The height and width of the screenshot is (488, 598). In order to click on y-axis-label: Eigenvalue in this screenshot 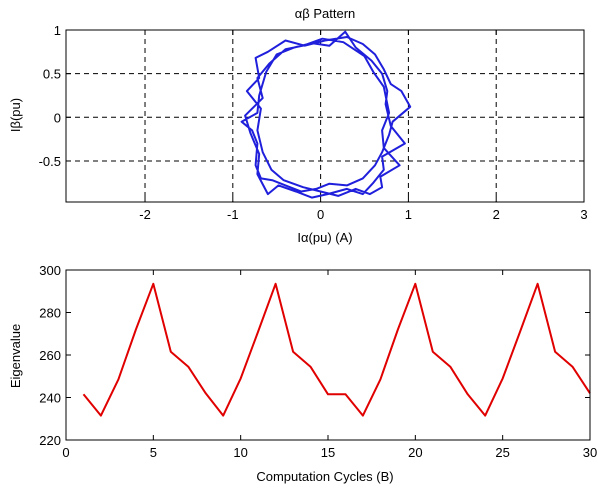, I will do `click(15, 356)`.